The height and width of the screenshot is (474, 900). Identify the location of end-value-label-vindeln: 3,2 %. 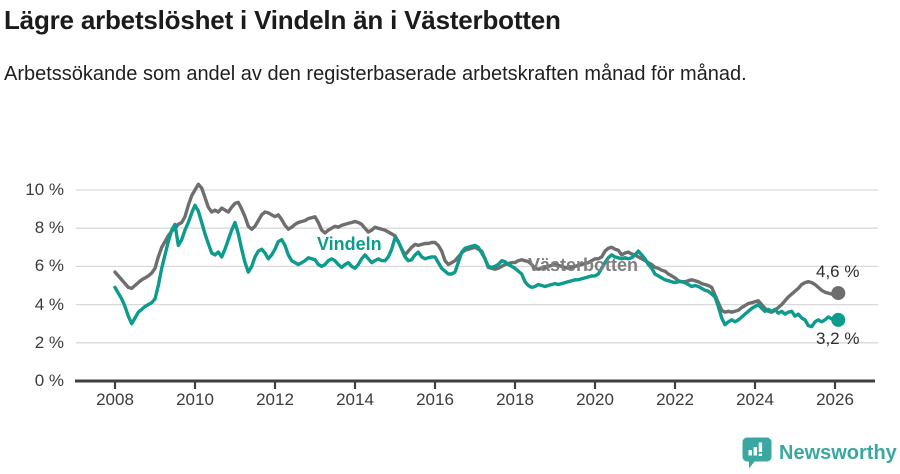
(838, 338).